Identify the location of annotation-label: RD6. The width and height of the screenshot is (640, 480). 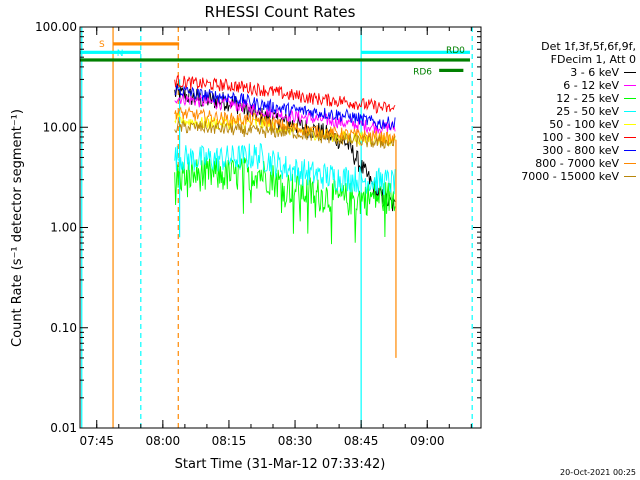
(422, 72).